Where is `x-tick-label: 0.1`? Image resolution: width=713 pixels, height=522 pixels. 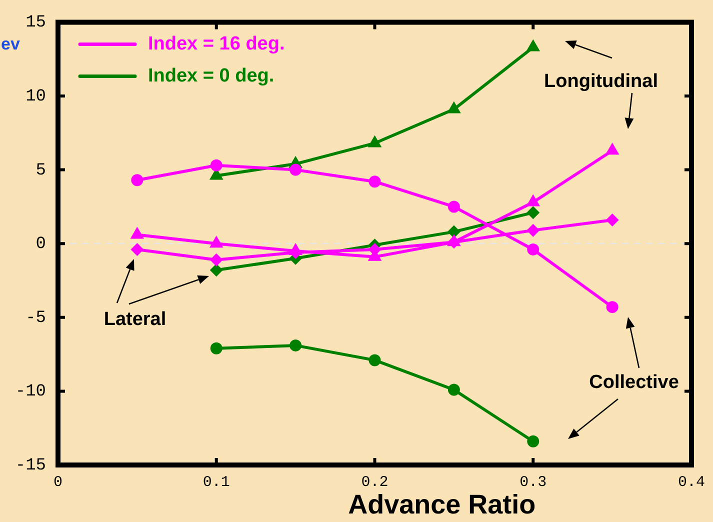
x-tick-label: 0.1 is located at coordinates (216, 482).